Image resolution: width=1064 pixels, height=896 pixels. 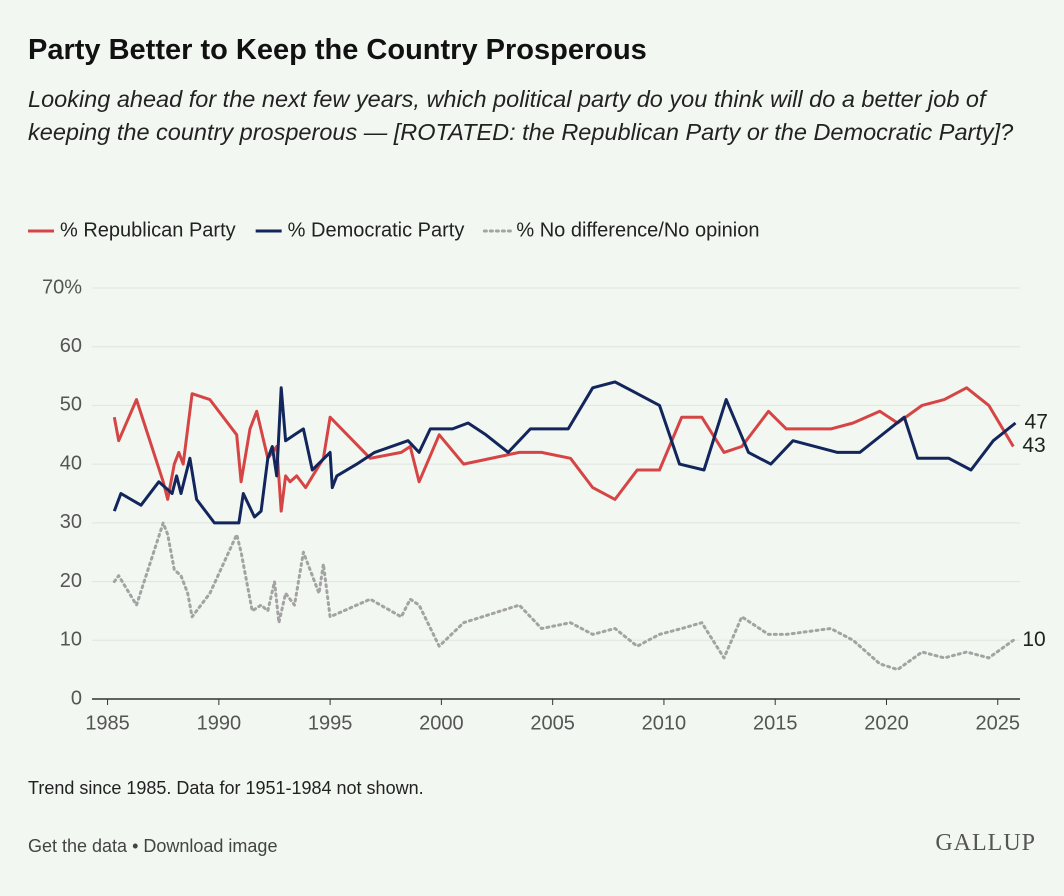 I want to click on brand-logo: GALLUP, so click(x=985, y=843).